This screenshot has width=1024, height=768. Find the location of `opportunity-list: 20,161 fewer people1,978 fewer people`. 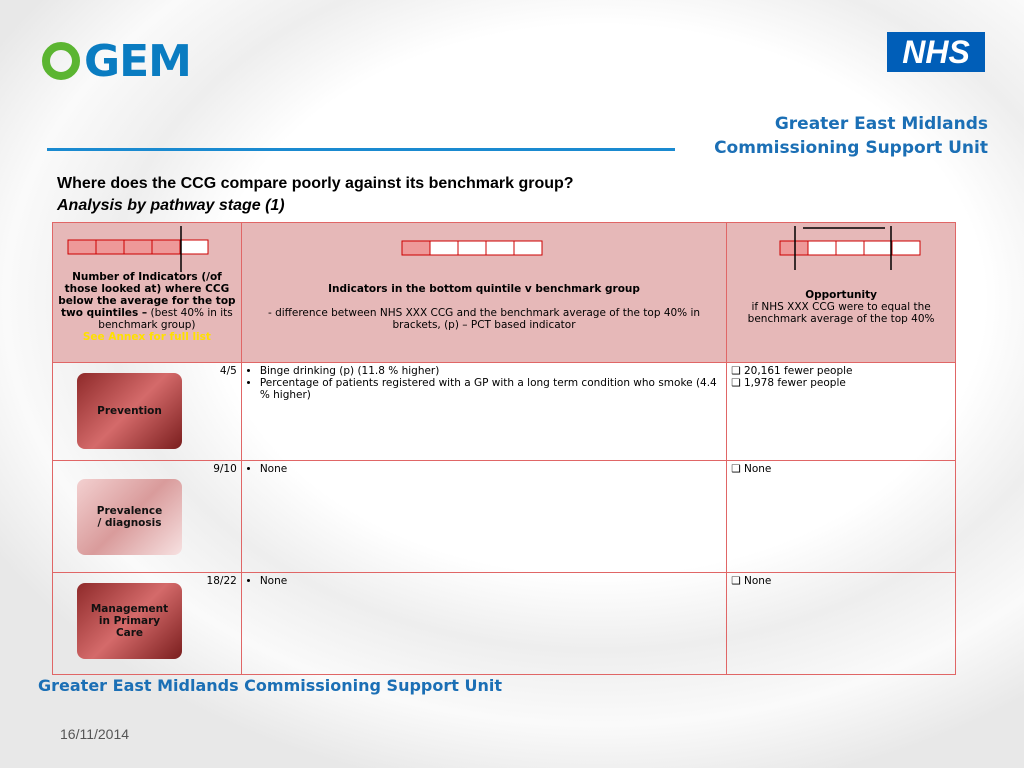

opportunity-list: 20,161 fewer people1,978 fewer people is located at coordinates (841, 377).